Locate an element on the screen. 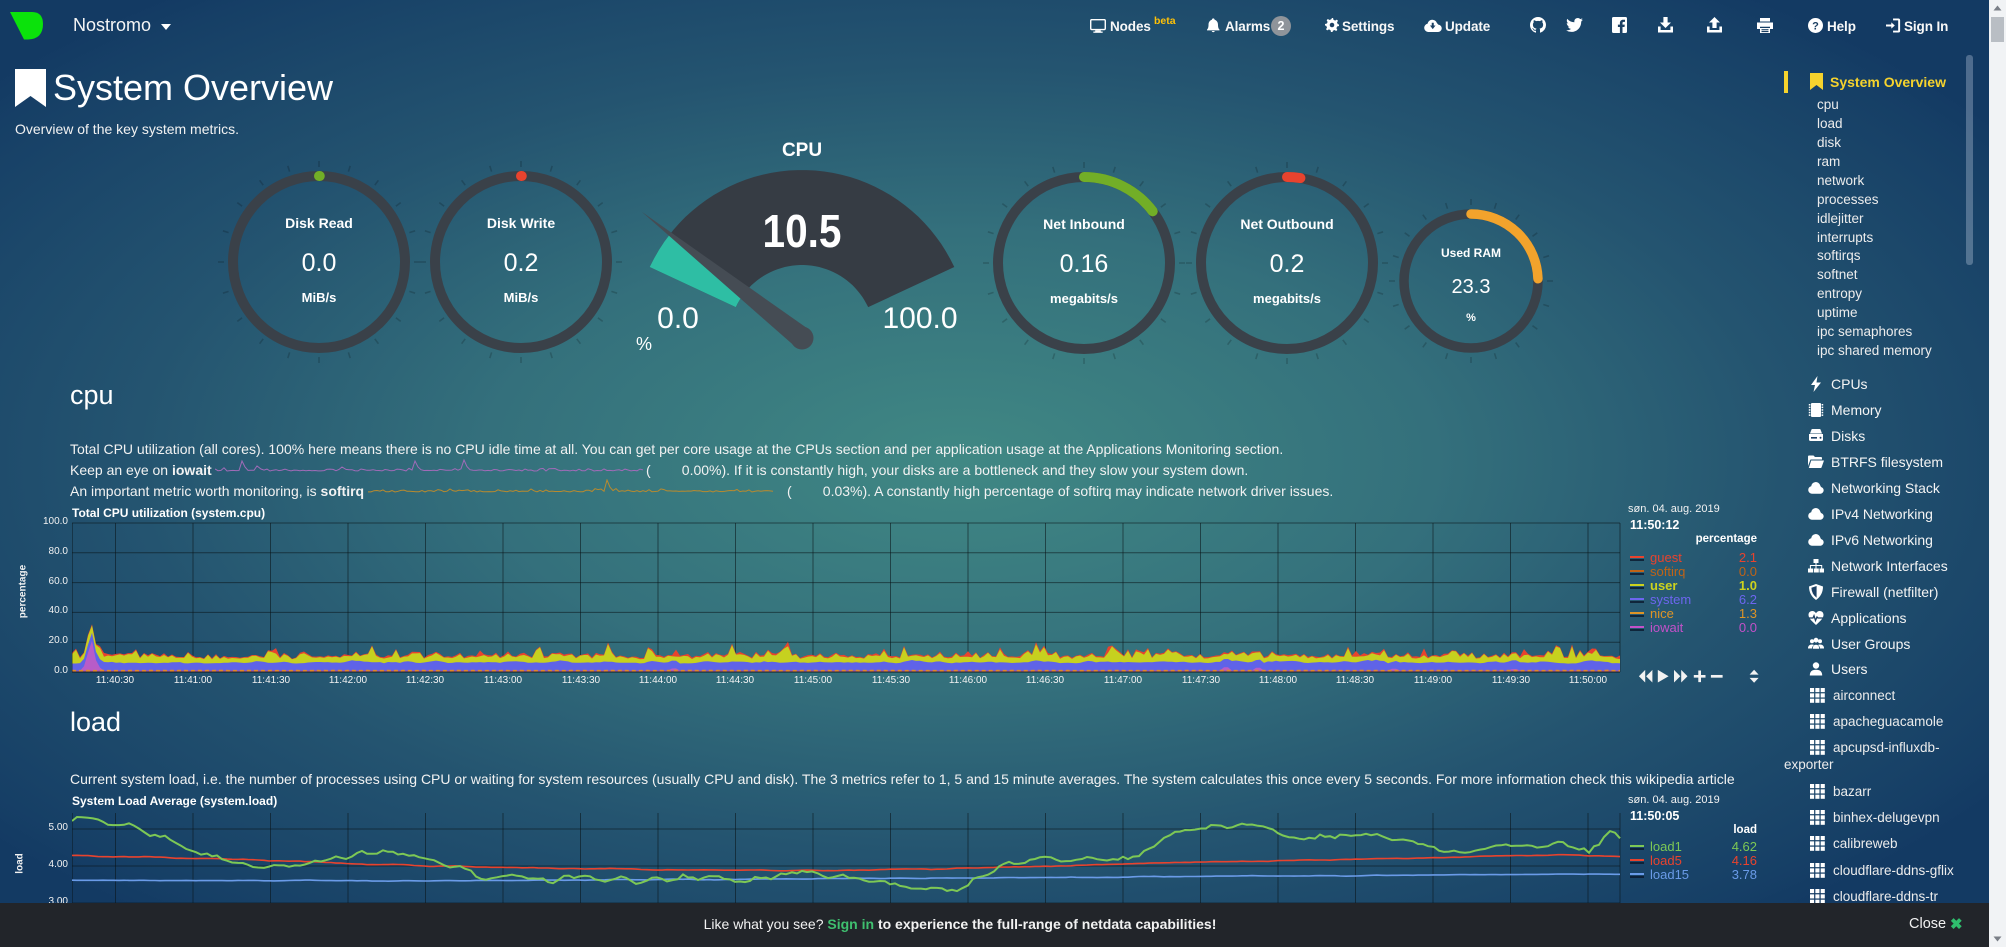 The height and width of the screenshot is (947, 2006). svg-text: Net Outbound is located at coordinates (1286, 224).